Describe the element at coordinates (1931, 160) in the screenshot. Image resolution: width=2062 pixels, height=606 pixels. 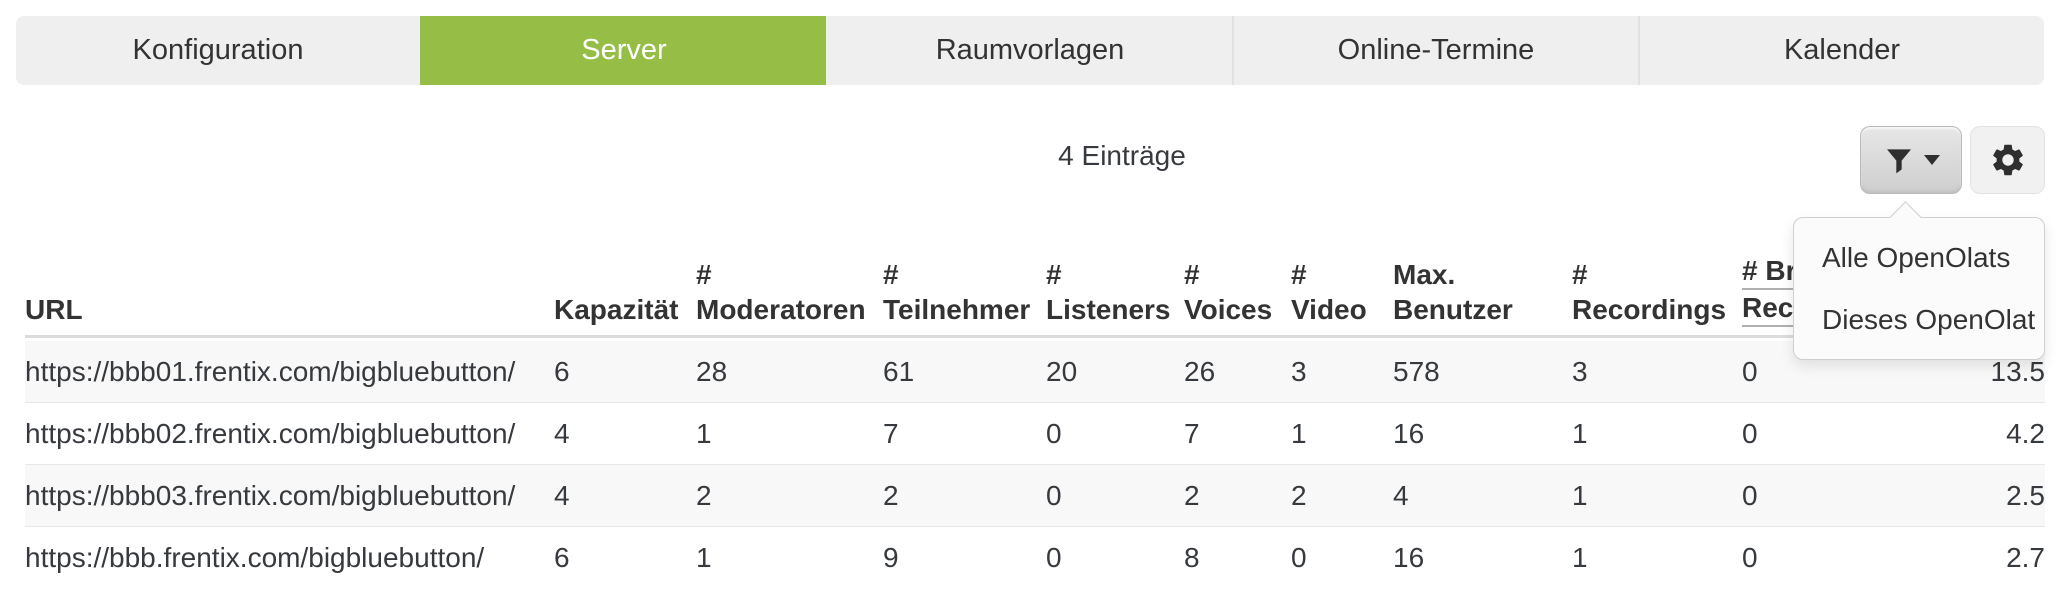
I see `caret-down-icon` at that location.